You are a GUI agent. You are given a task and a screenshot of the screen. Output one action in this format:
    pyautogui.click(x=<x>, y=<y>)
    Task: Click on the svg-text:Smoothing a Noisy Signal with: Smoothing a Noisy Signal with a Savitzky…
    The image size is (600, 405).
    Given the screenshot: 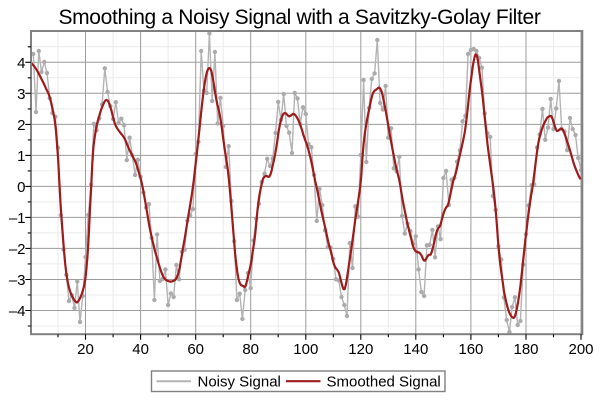 What is the action you would take?
    pyautogui.click(x=299, y=17)
    